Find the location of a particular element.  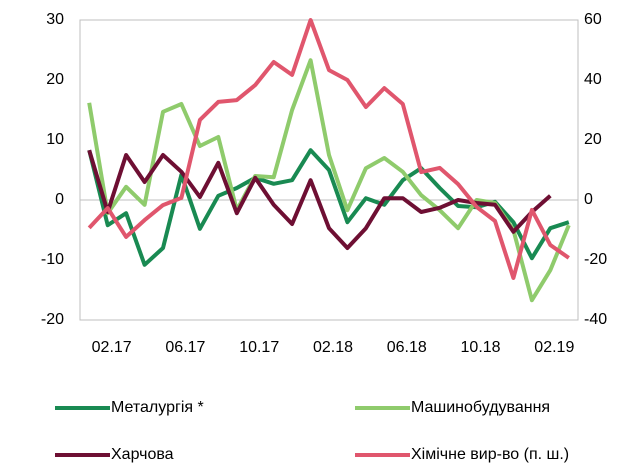

x-tick-label: 10.17 is located at coordinates (259, 347).